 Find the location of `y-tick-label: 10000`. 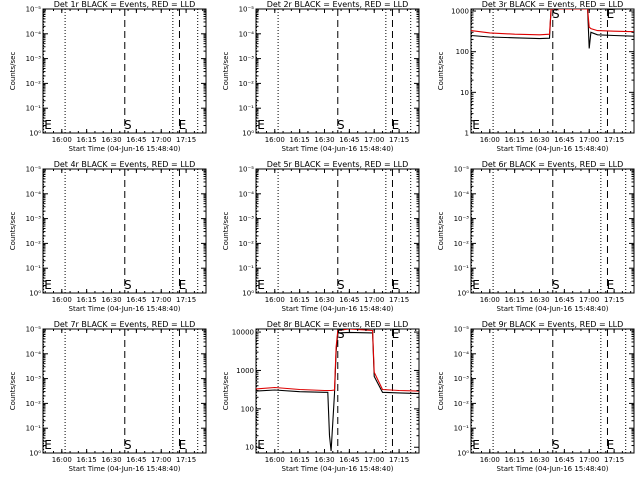

y-tick-label: 10000 is located at coordinates (243, 333).